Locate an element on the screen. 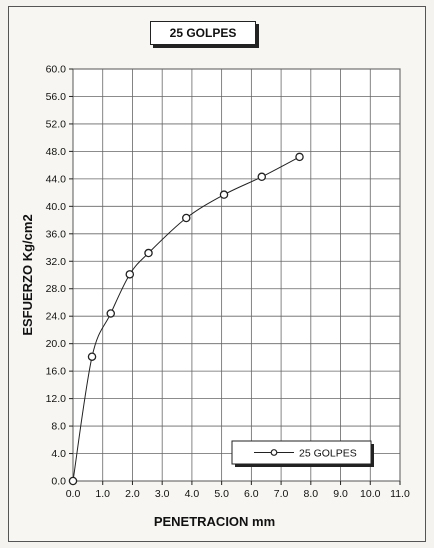  y-axis-label: ESFUERZO Kg/cm2 is located at coordinates (27, 274).